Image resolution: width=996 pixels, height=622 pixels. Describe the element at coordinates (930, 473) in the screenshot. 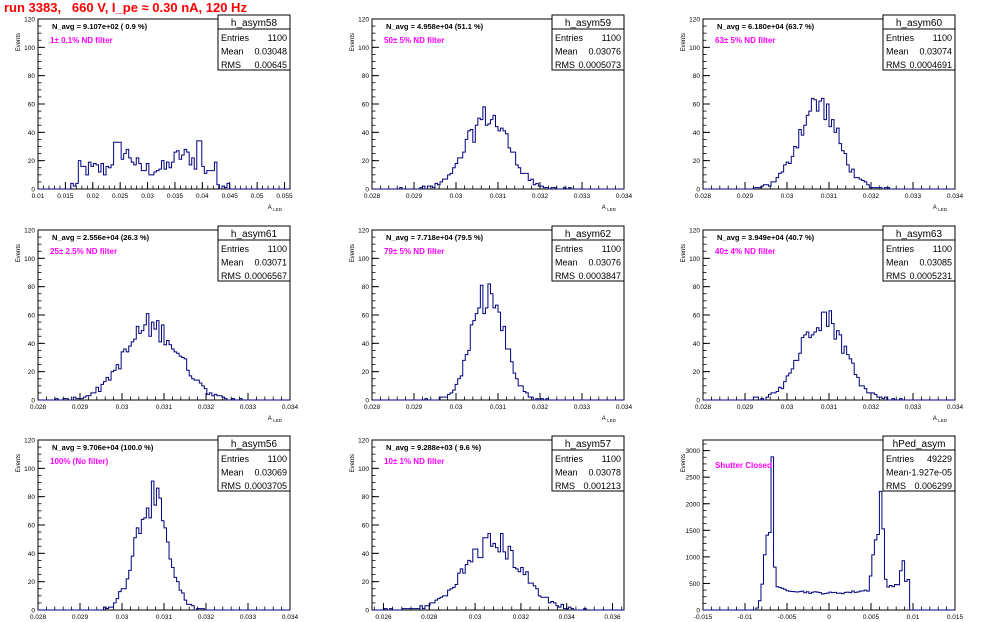

I see `stats-value-mean: -1.927e-05` at that location.